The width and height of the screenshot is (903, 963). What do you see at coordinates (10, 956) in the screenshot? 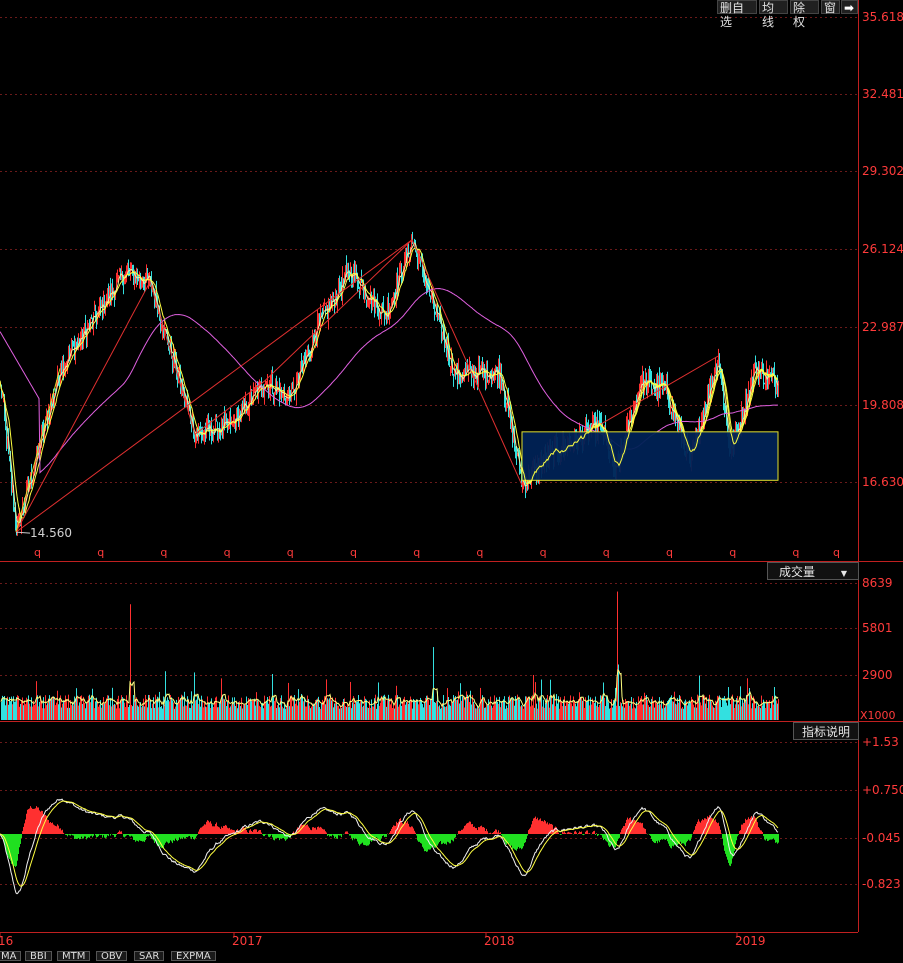
I see `tab-ma: MA` at bounding box center [10, 956].